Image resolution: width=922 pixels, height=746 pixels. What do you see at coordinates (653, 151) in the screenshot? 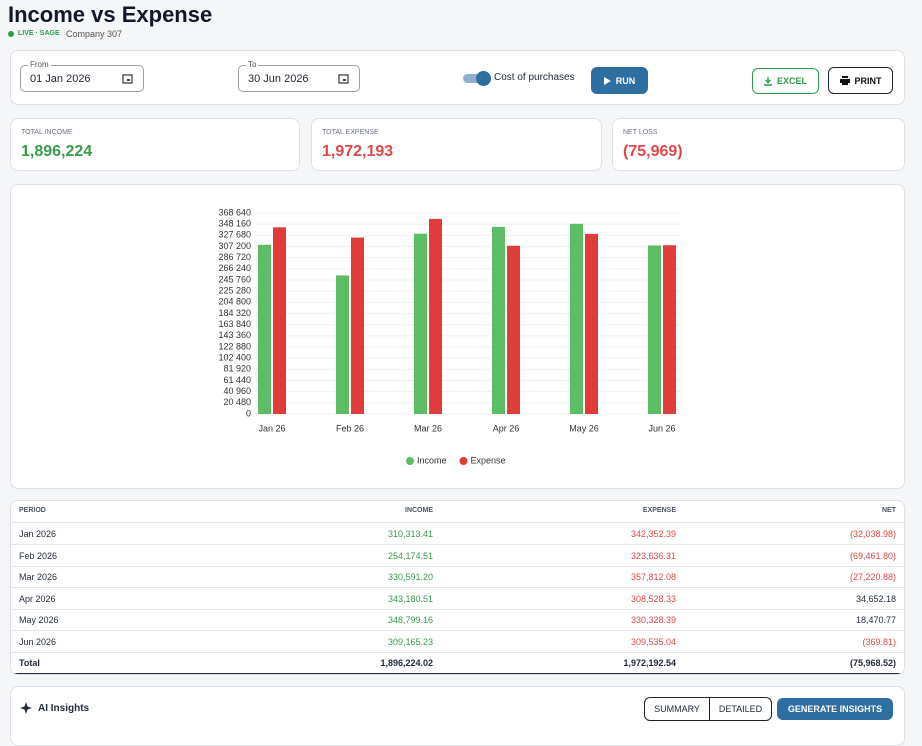
I see `summary-value: (75,969)` at bounding box center [653, 151].